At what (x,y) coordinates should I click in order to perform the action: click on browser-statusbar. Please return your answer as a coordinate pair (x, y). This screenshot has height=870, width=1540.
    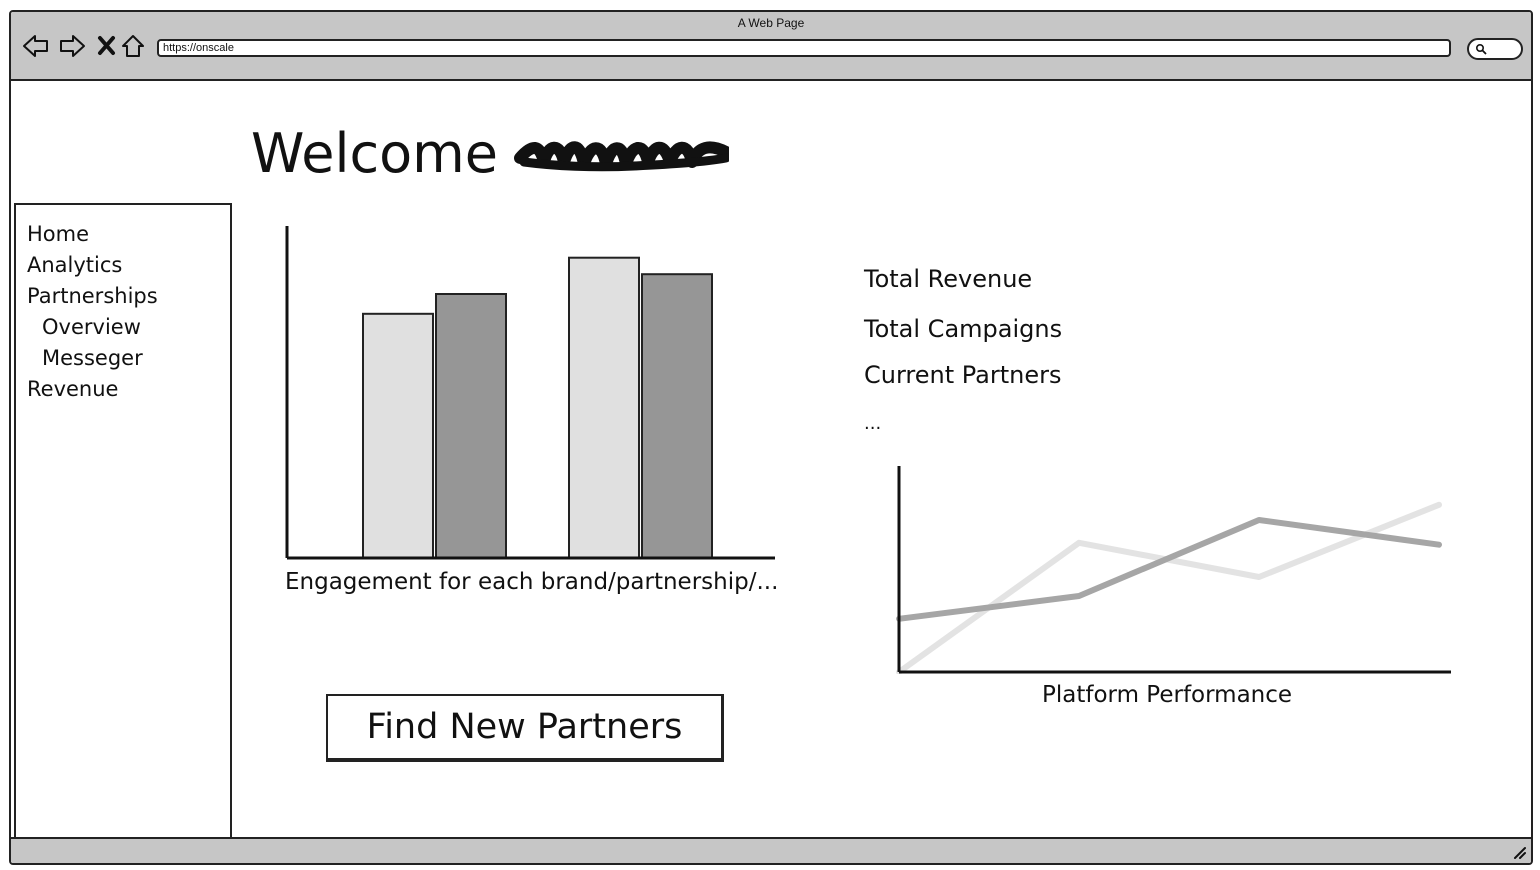
    Looking at the image, I should click on (771, 850).